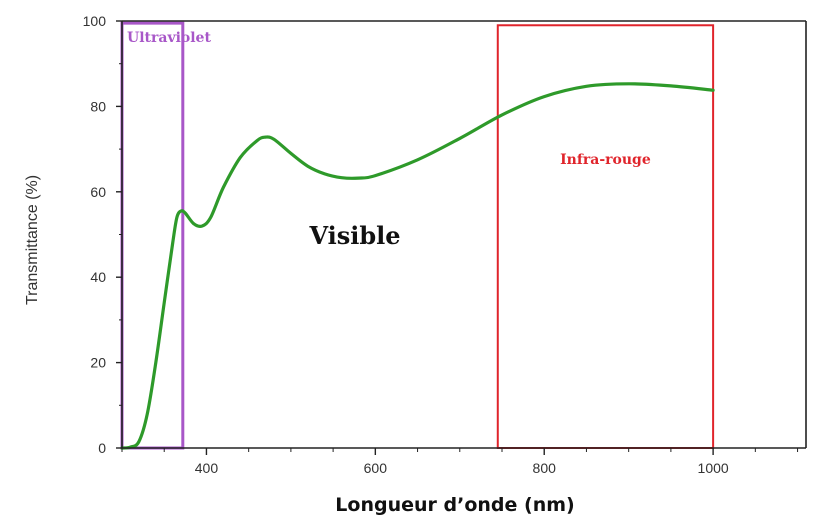 The image size is (821, 525). Describe the element at coordinates (102, 448) in the screenshot. I see `y-tick-label: 0` at that location.